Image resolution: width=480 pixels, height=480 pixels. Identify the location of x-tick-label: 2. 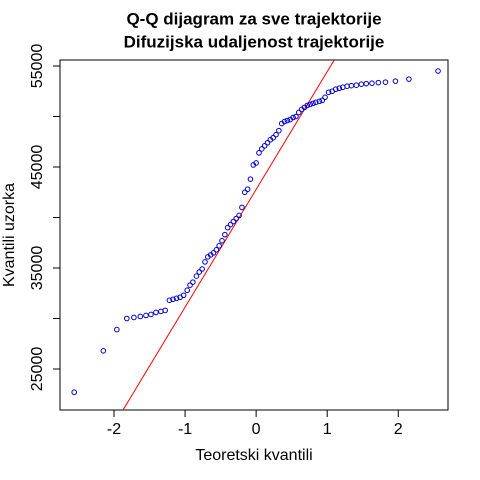
(398, 429).